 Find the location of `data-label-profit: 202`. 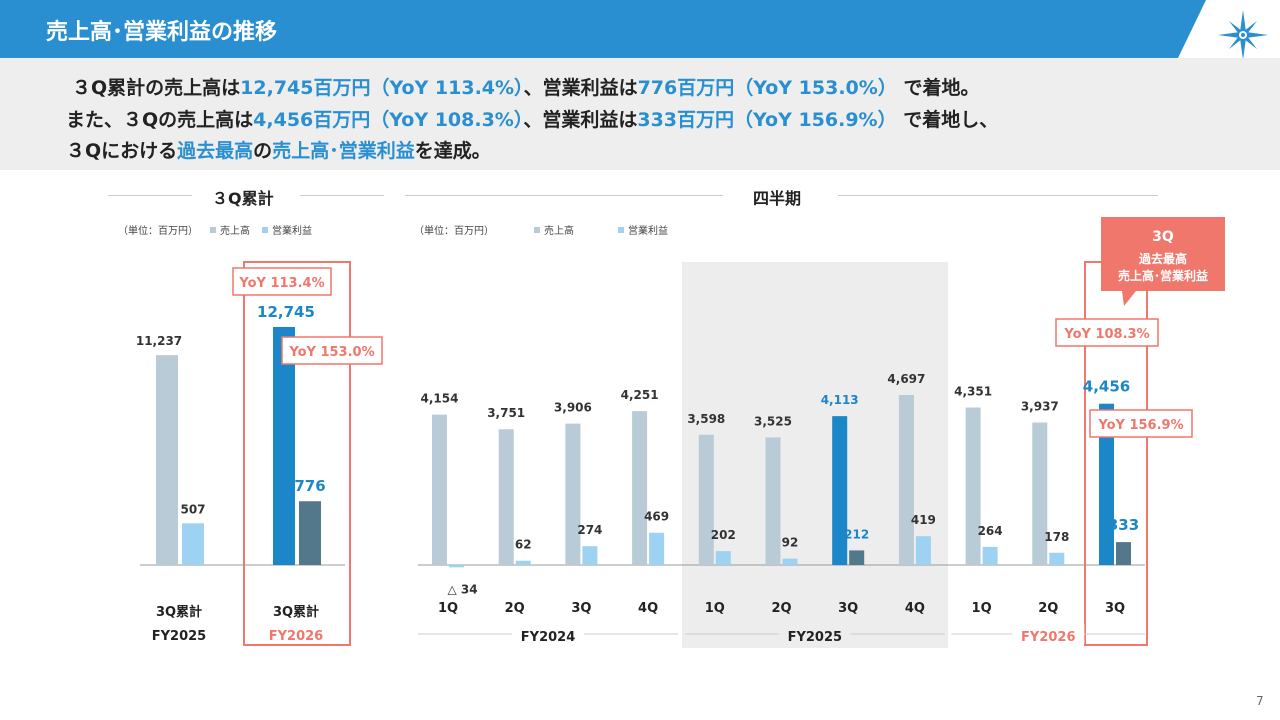

data-label-profit: 202 is located at coordinates (723, 535).